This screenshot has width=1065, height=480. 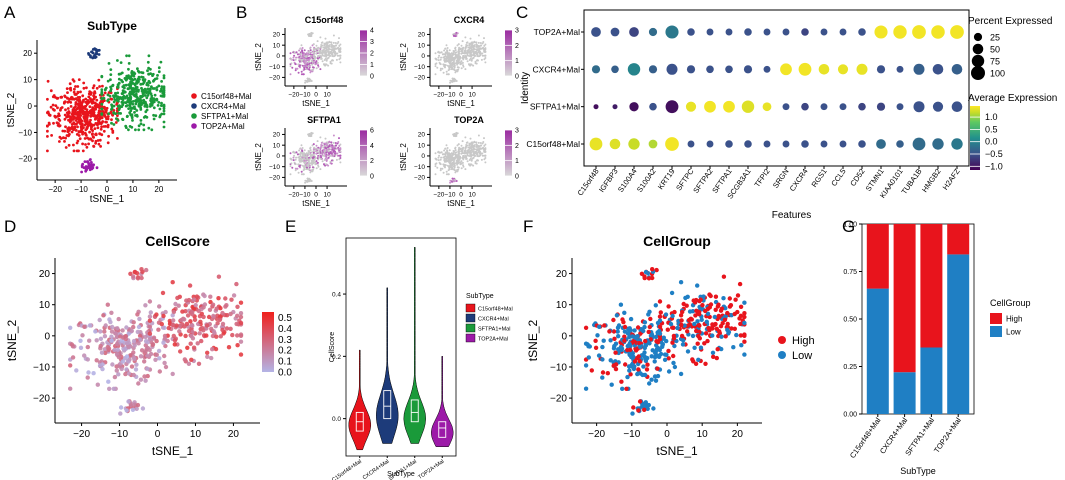 I want to click on panel-g-y-tick-label: 0.75, so click(x=850, y=272).